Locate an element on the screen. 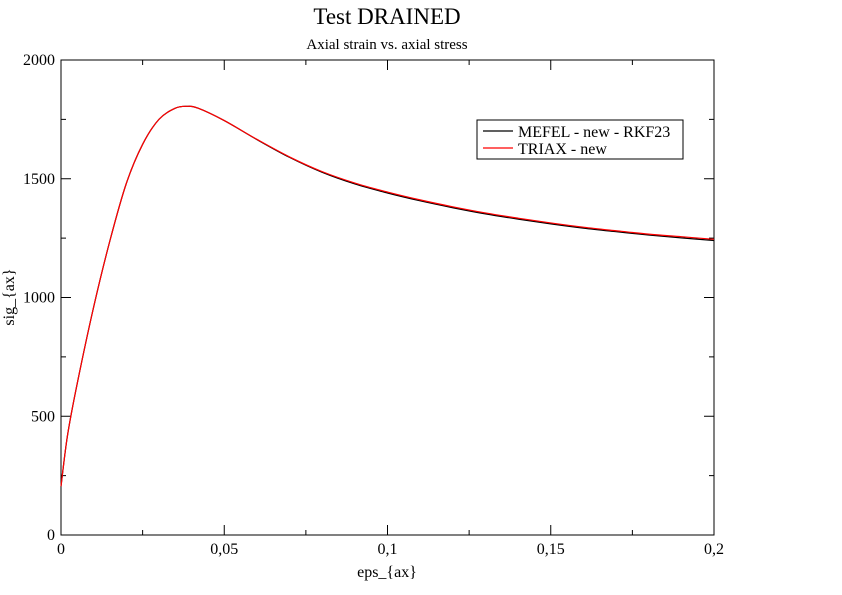 The image size is (842, 595). y-tick-label: 1000 is located at coordinates (39, 298).